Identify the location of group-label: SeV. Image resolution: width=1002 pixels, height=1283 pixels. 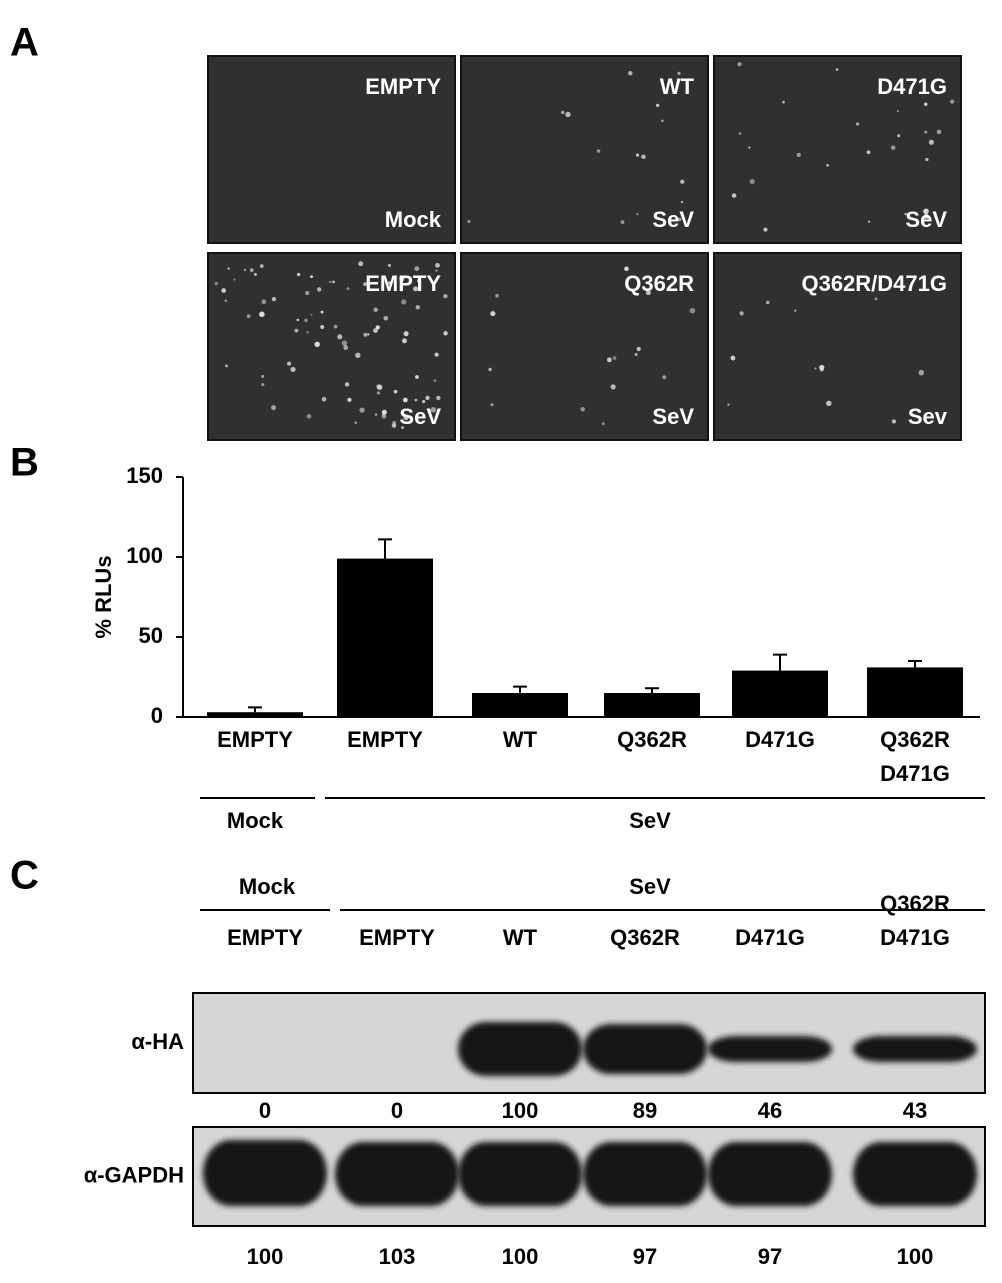
(650, 820).